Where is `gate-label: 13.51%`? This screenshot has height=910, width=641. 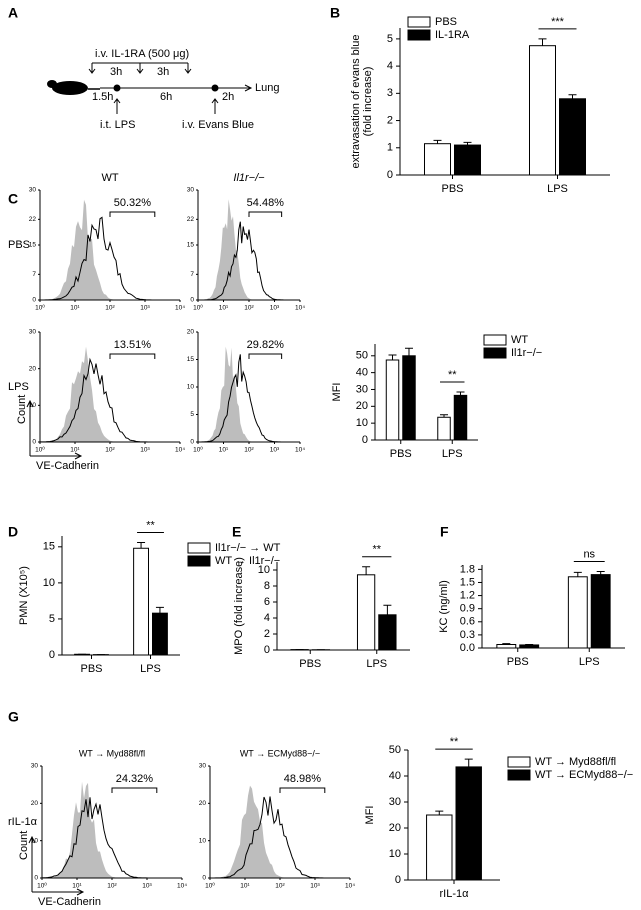 gate-label: 13.51% is located at coordinates (133, 345).